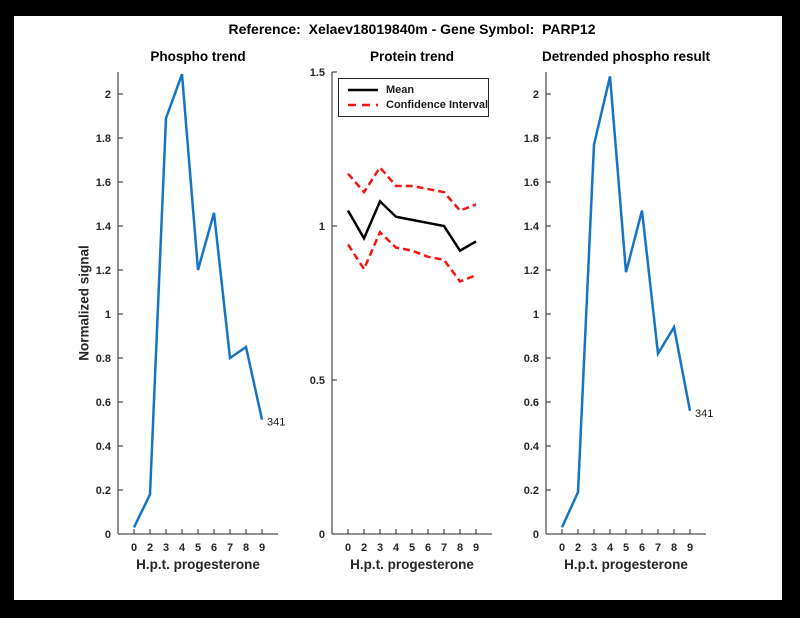 The image size is (800, 618). I want to click on legend-entry-mean: Mean, so click(413, 89).